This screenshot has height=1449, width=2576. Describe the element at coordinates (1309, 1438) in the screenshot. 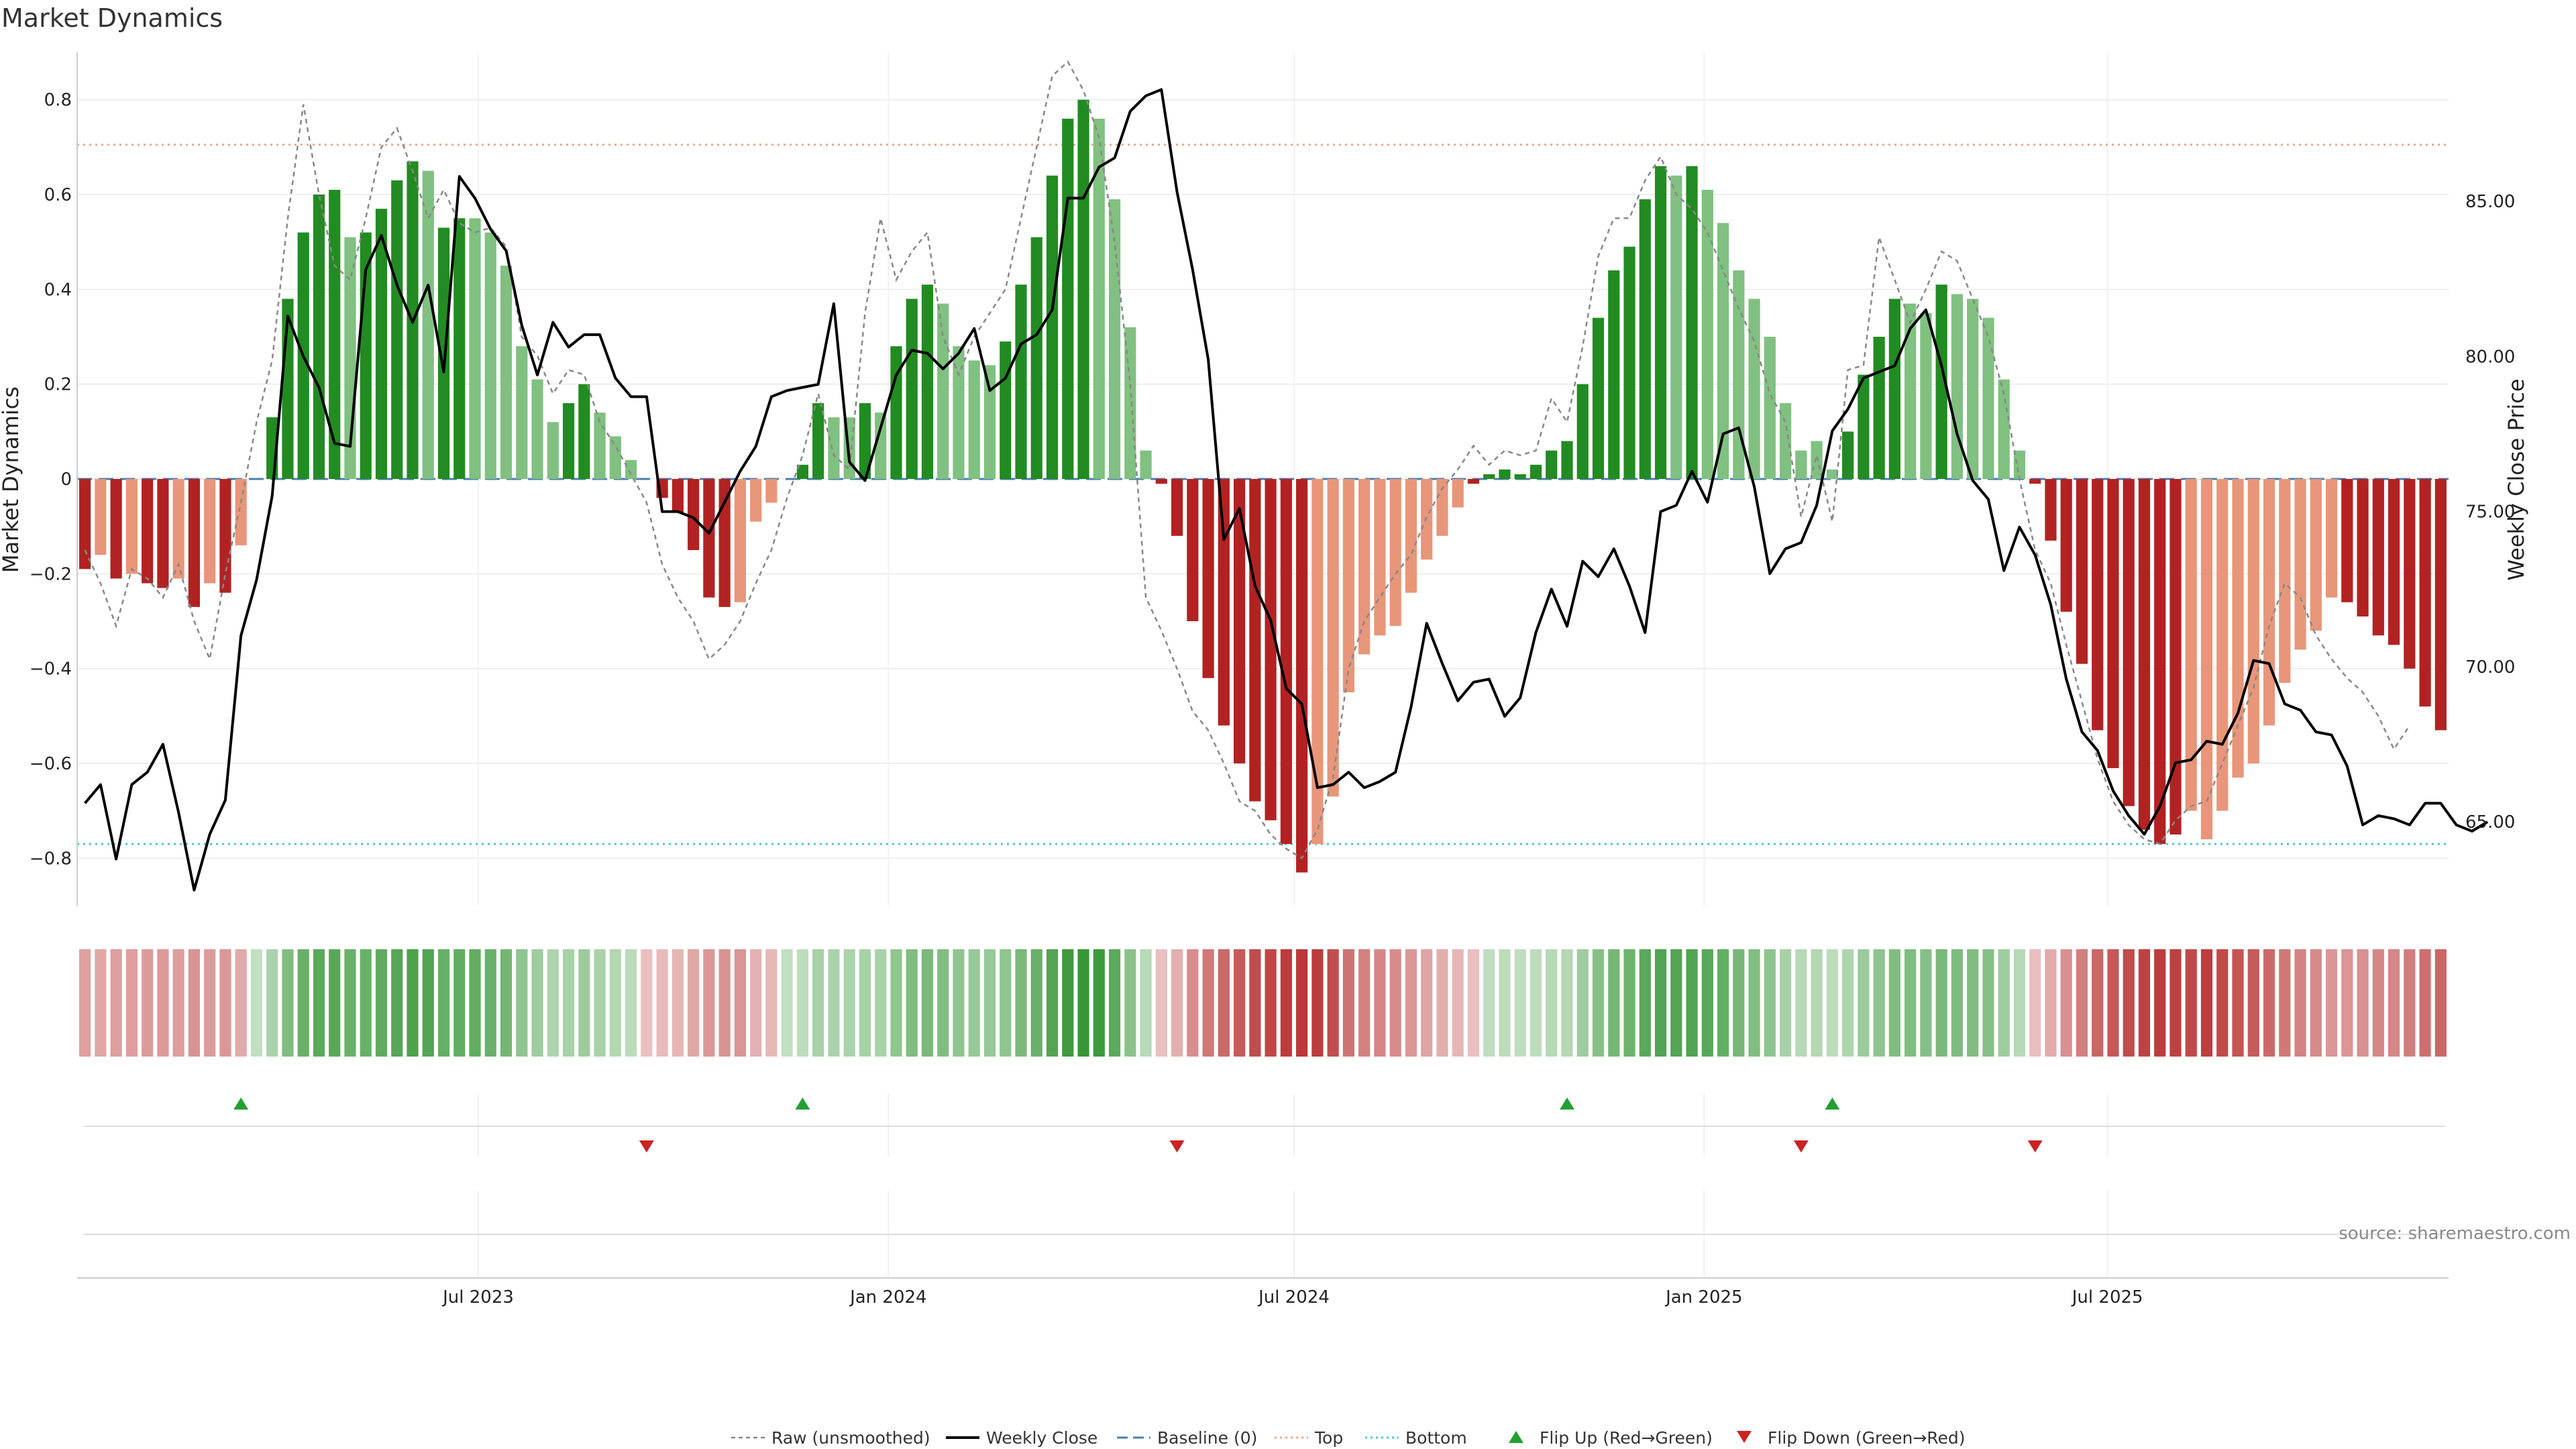

I see `legend-item-top: Top` at that location.